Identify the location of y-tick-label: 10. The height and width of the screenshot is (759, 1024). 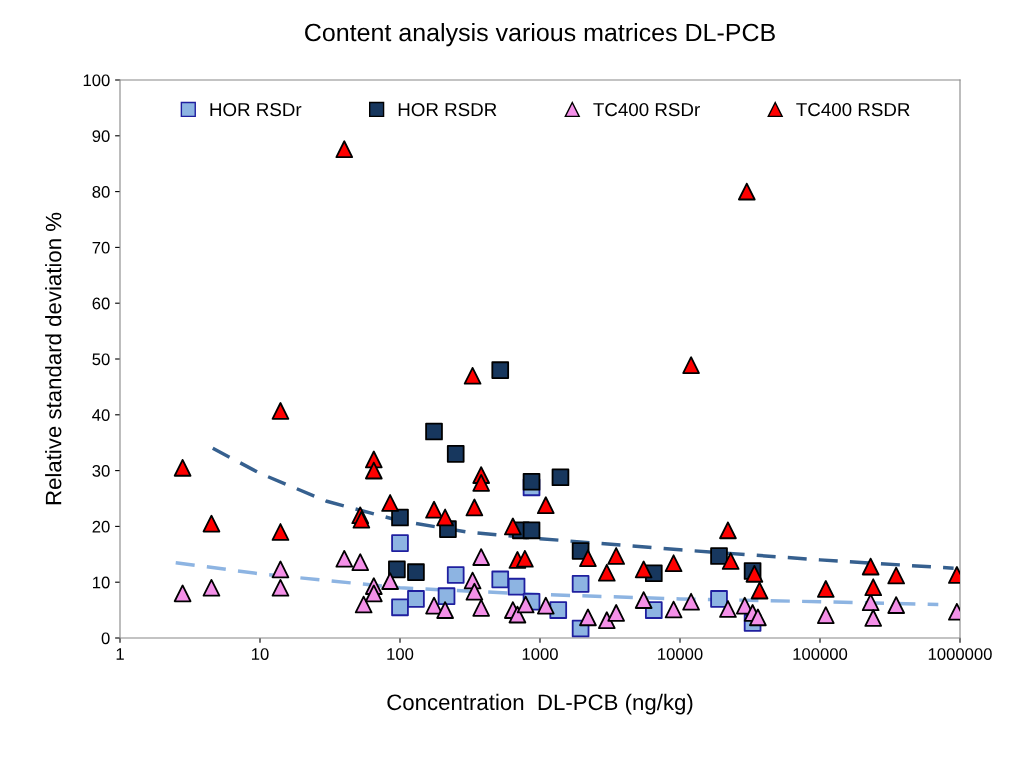
(101, 582).